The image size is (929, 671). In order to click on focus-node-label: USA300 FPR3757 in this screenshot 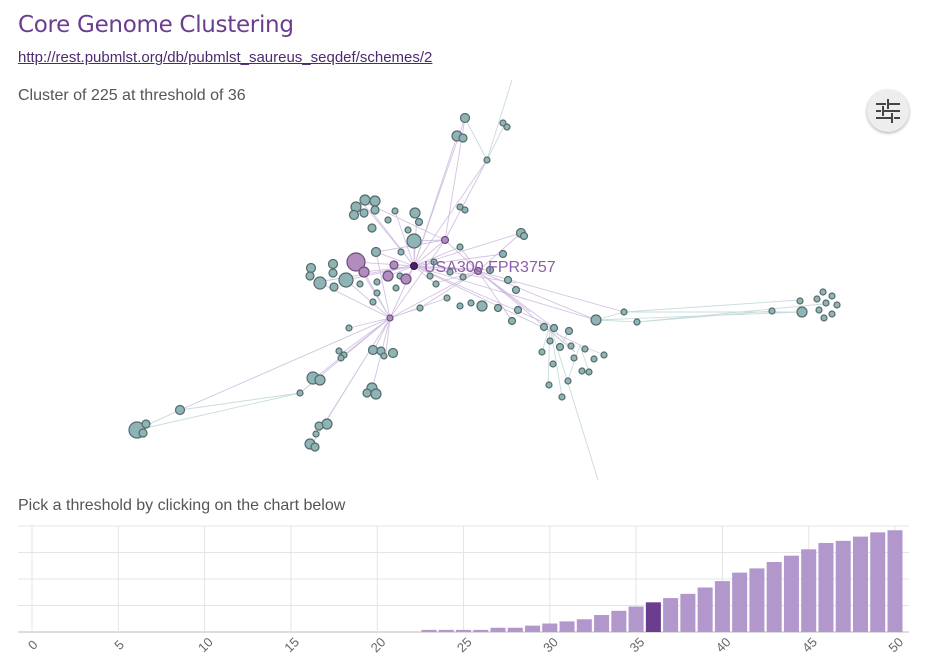, I will do `click(490, 267)`.